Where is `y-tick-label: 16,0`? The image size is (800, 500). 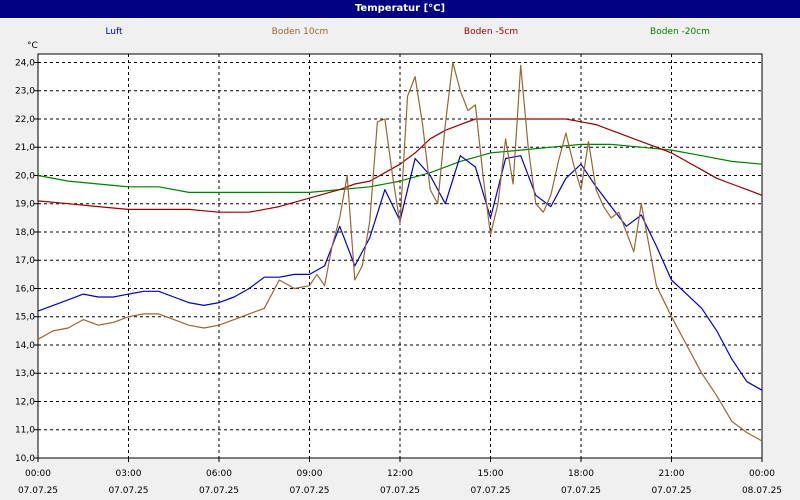
y-tick-label: 16,0 is located at coordinates (25, 289).